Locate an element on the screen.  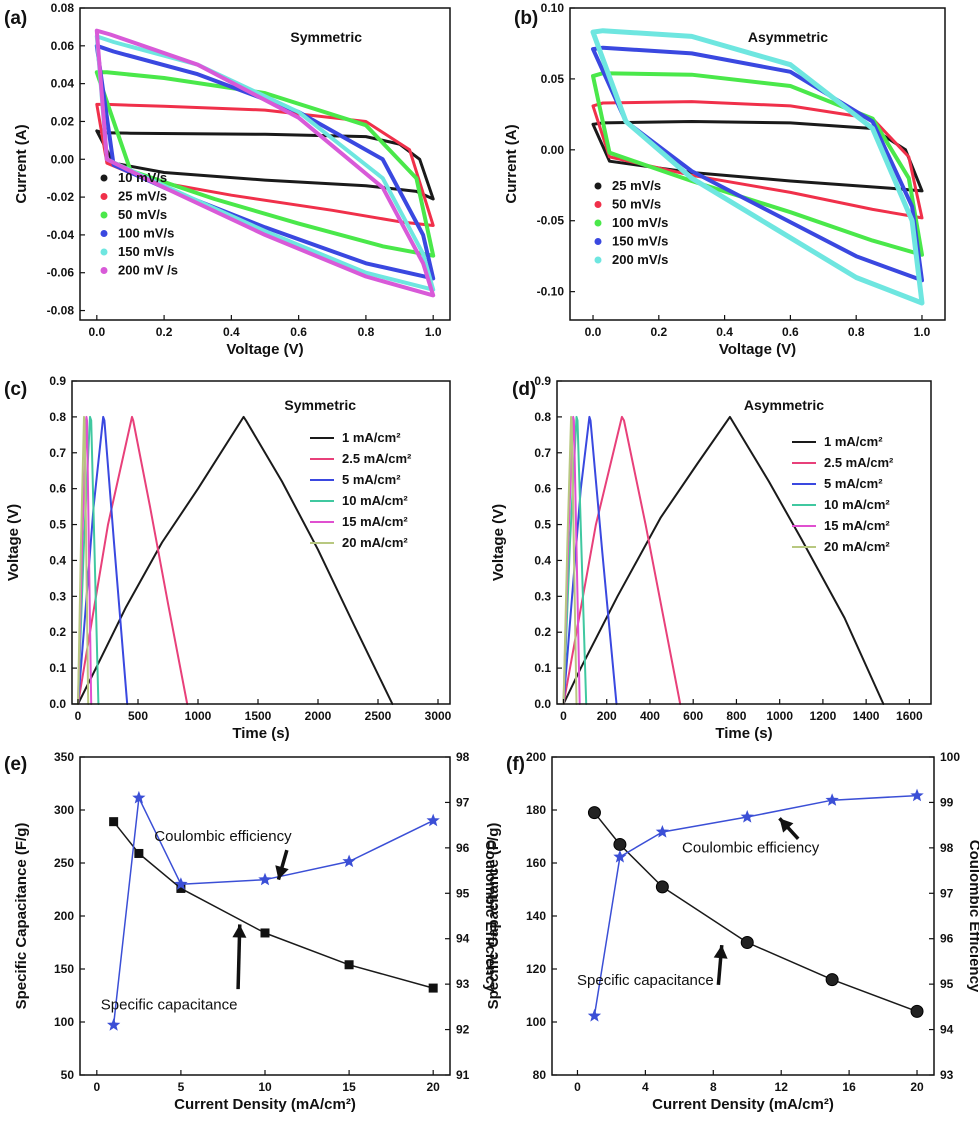
annotation-text-e-0: Coulombic efficiency is located at coordinates (223, 836).